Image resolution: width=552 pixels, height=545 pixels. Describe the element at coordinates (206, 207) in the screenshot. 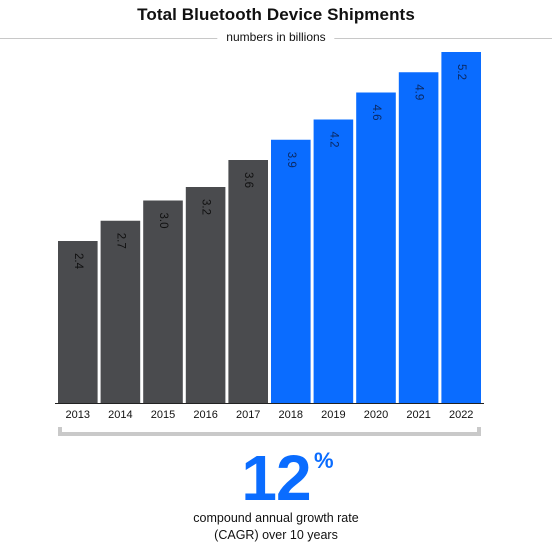

I see `value-label-2016: 3.2` at that location.